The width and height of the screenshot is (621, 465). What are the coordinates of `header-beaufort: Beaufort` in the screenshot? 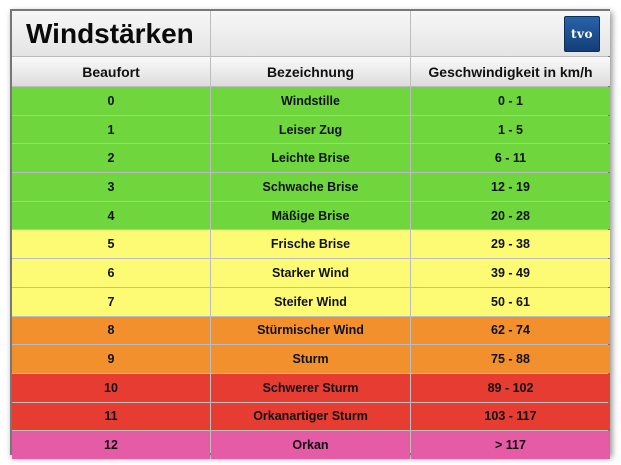 It's located at (111, 71).